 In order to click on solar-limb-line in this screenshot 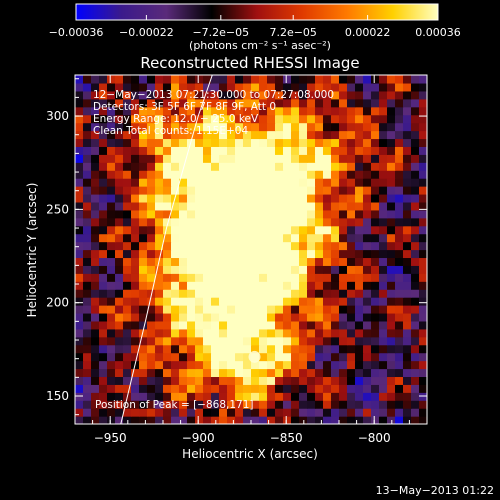, I will do `click(166, 249)`.